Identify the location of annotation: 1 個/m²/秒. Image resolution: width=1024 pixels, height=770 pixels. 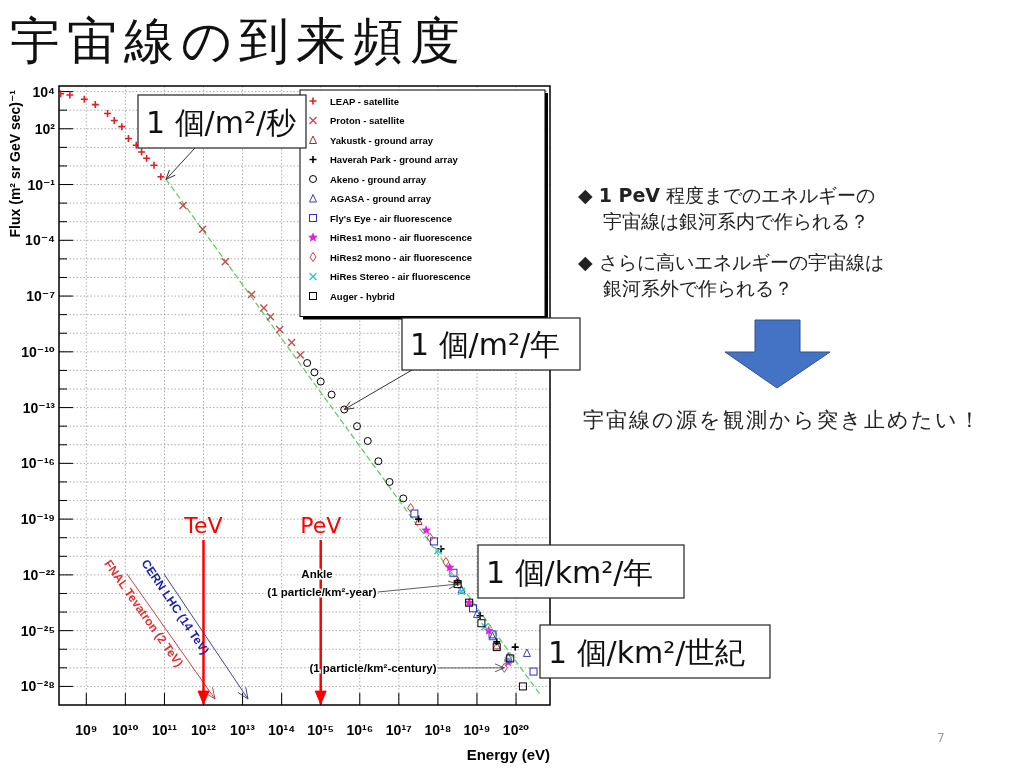
(221, 122).